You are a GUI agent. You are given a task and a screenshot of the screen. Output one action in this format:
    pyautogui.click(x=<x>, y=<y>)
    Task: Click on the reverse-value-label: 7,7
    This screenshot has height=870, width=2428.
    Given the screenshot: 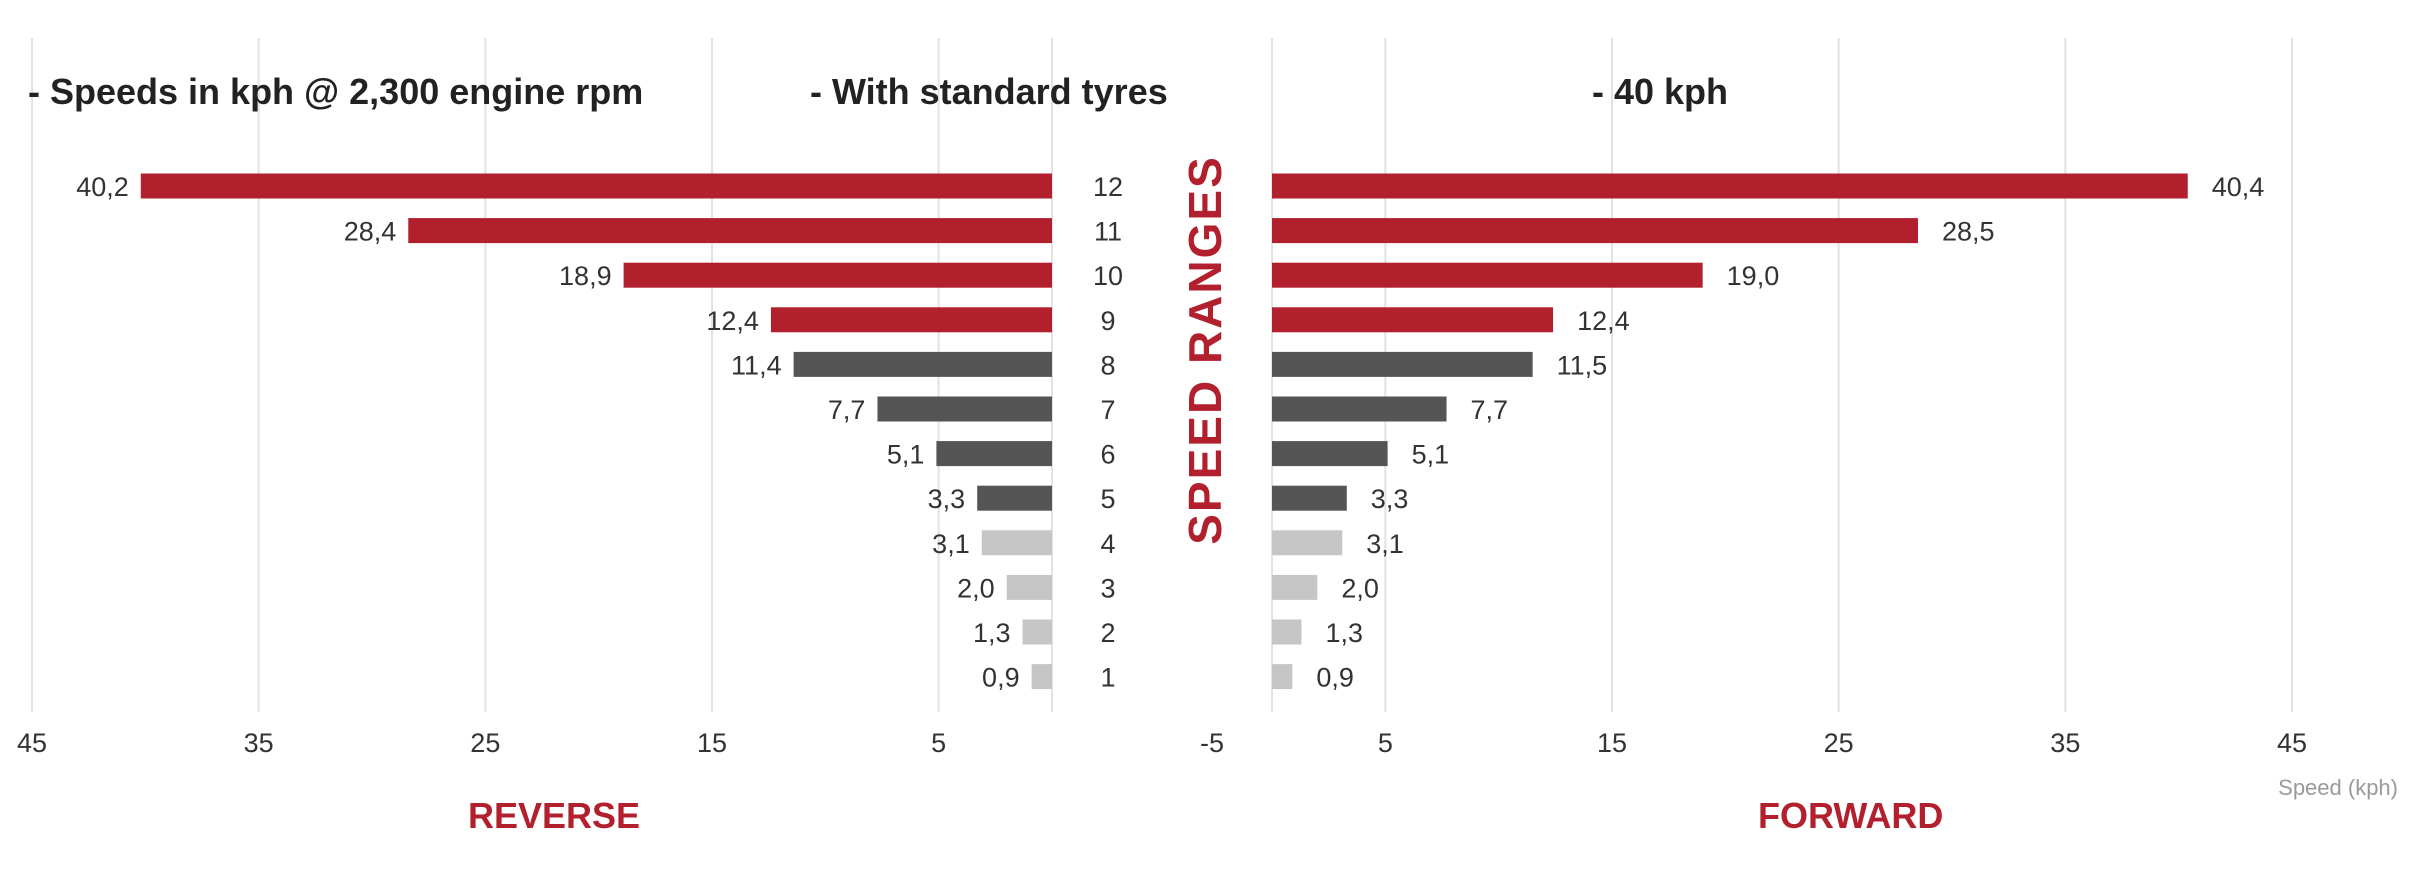 What is the action you would take?
    pyautogui.click(x=847, y=410)
    